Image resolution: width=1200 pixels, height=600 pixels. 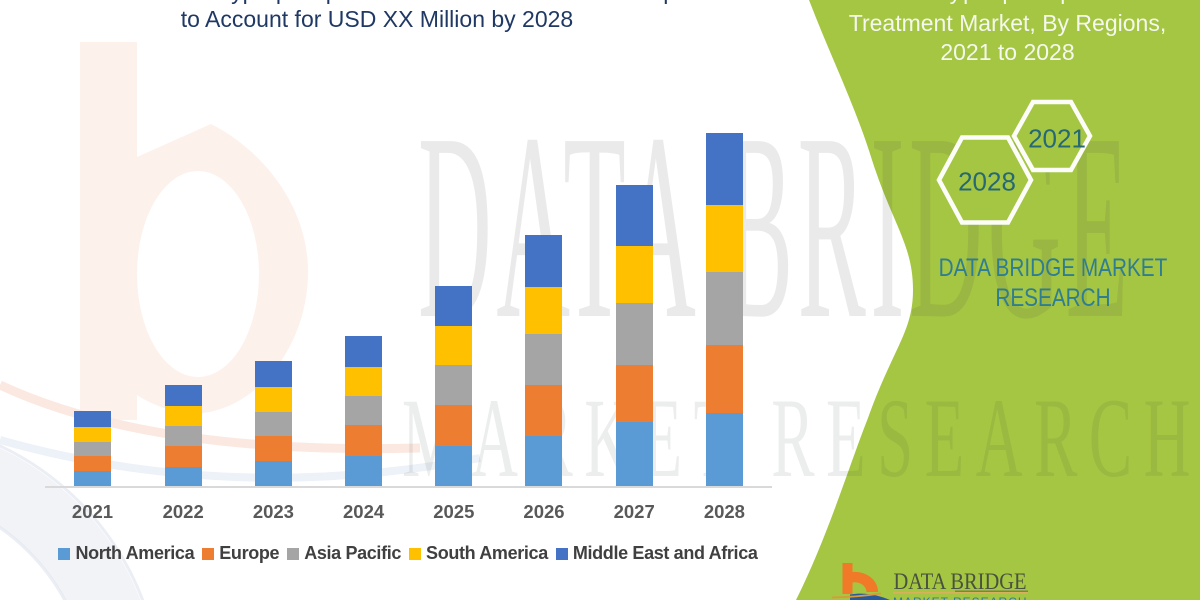 I want to click on svg-text: 2028, so click(x=987, y=182).